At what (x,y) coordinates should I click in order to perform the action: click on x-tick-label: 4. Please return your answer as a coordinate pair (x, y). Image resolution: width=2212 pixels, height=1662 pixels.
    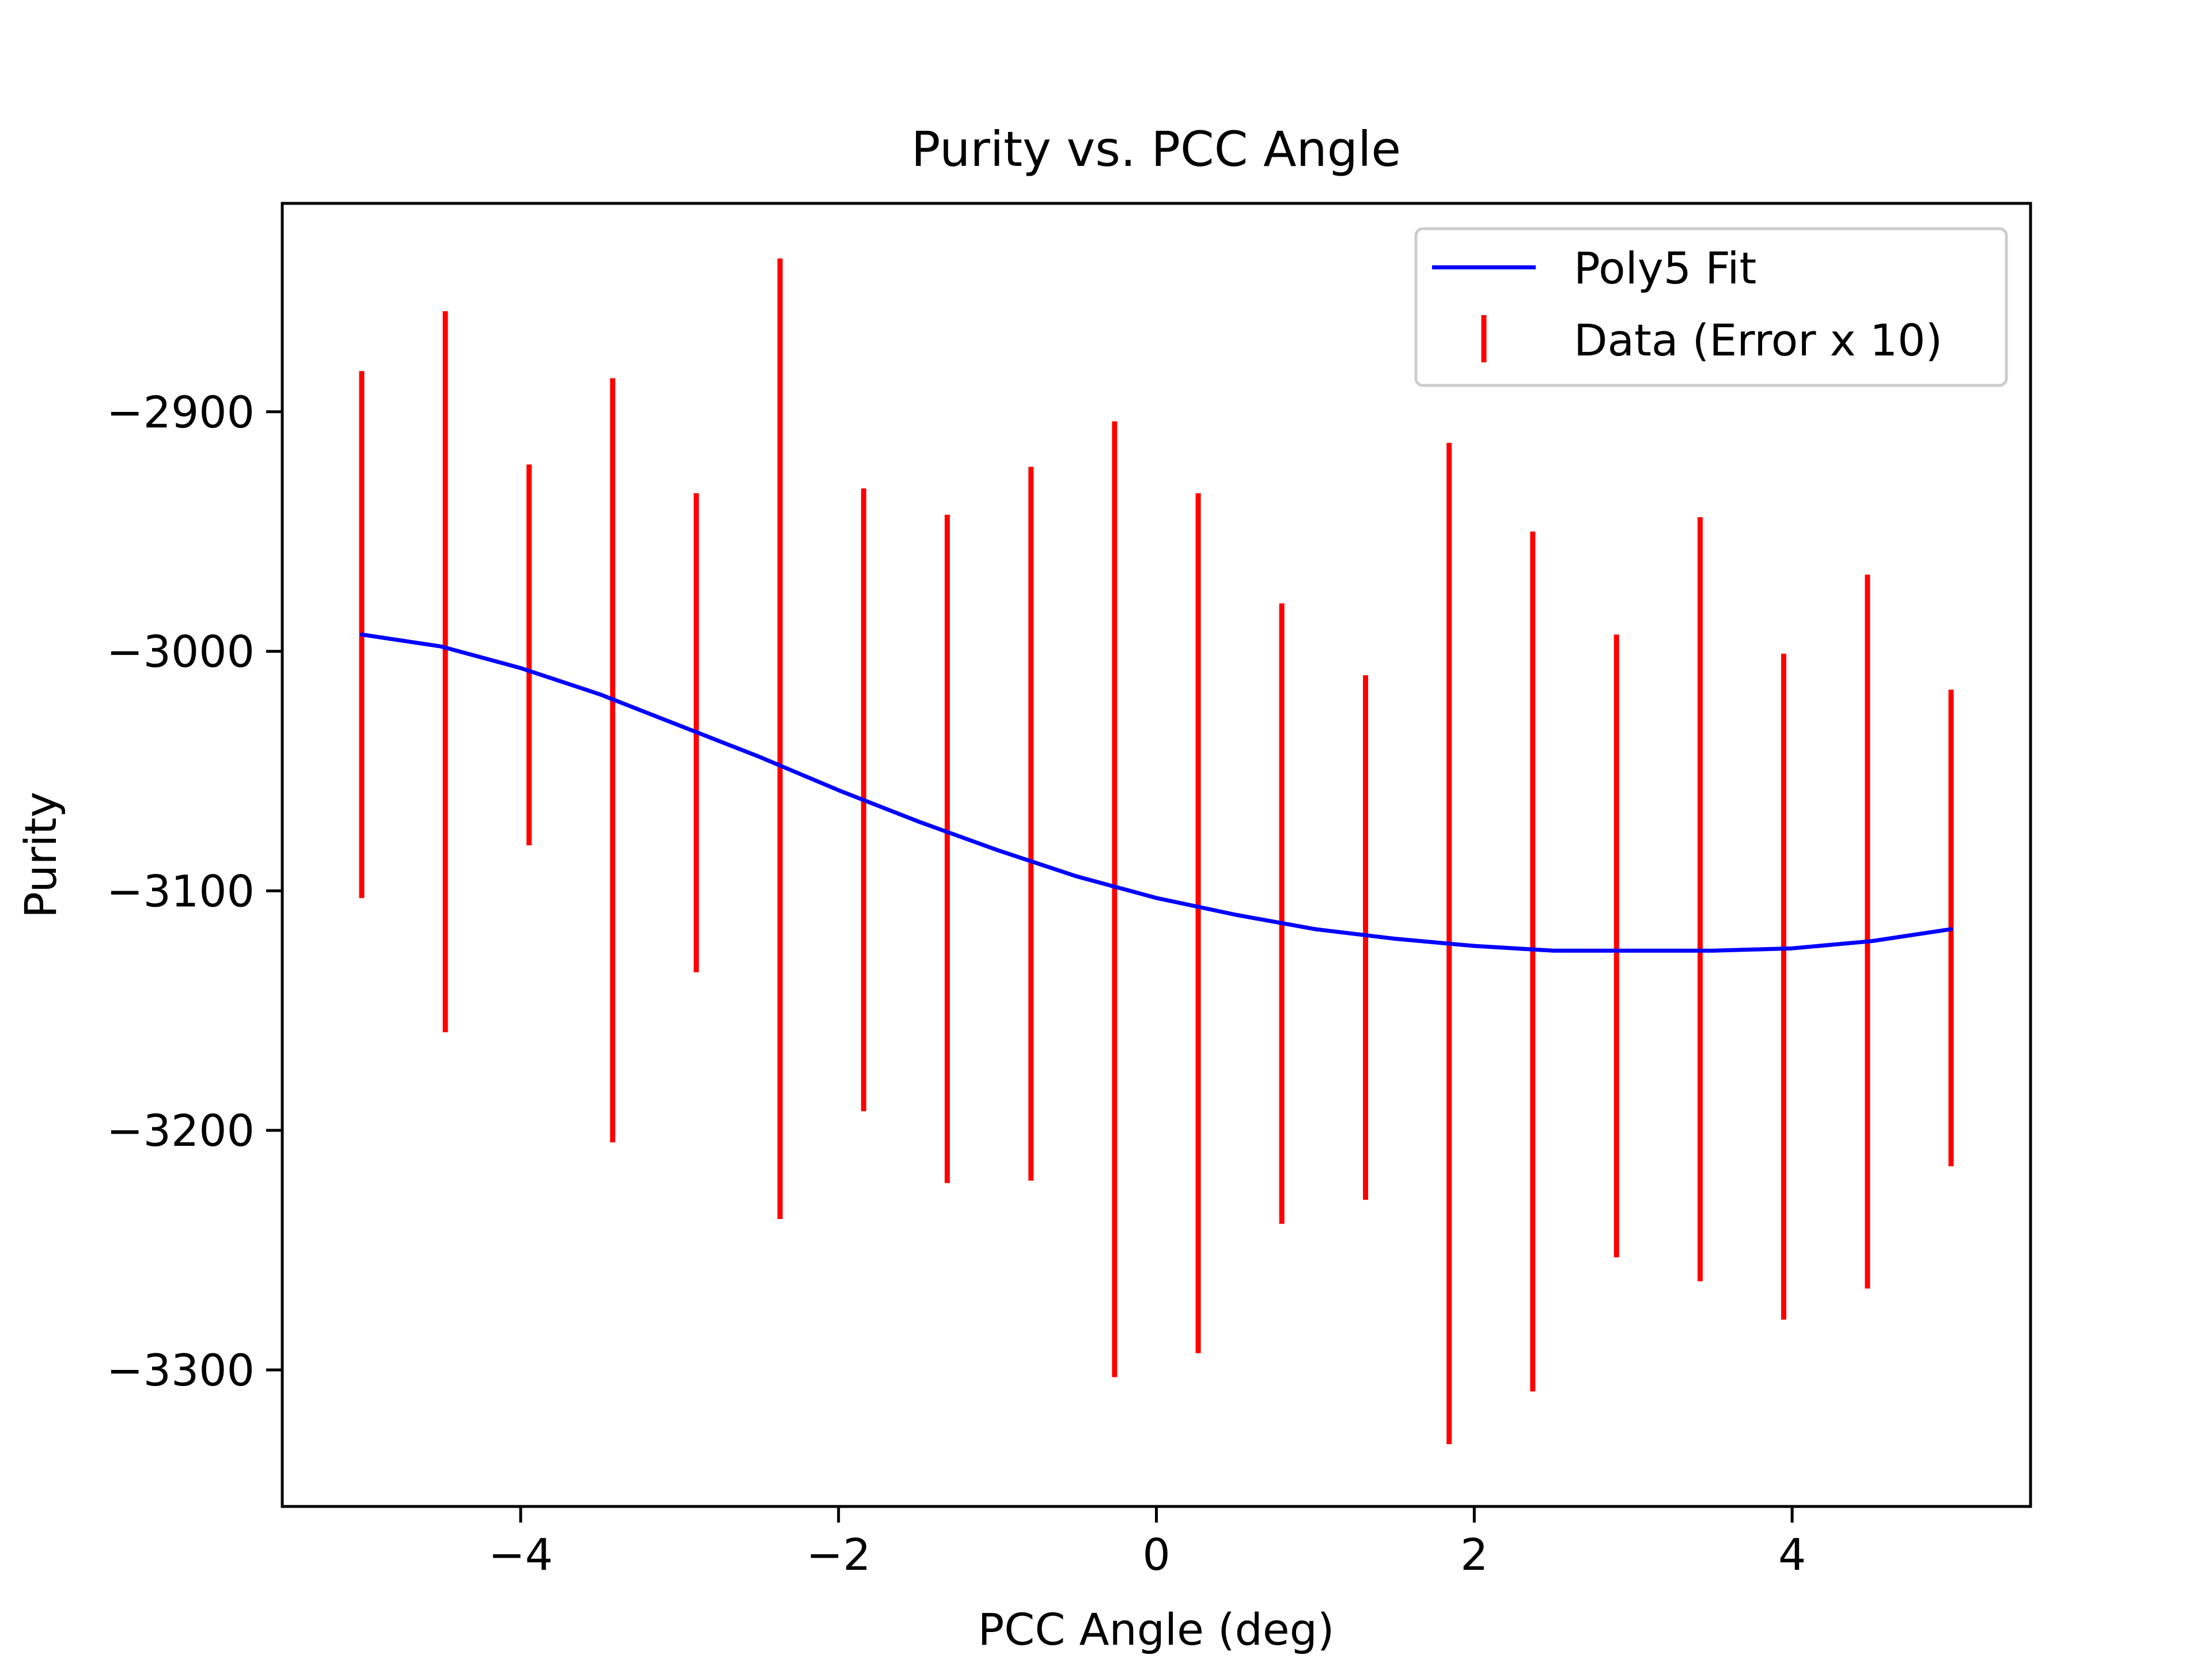
    Looking at the image, I should click on (1792, 1554).